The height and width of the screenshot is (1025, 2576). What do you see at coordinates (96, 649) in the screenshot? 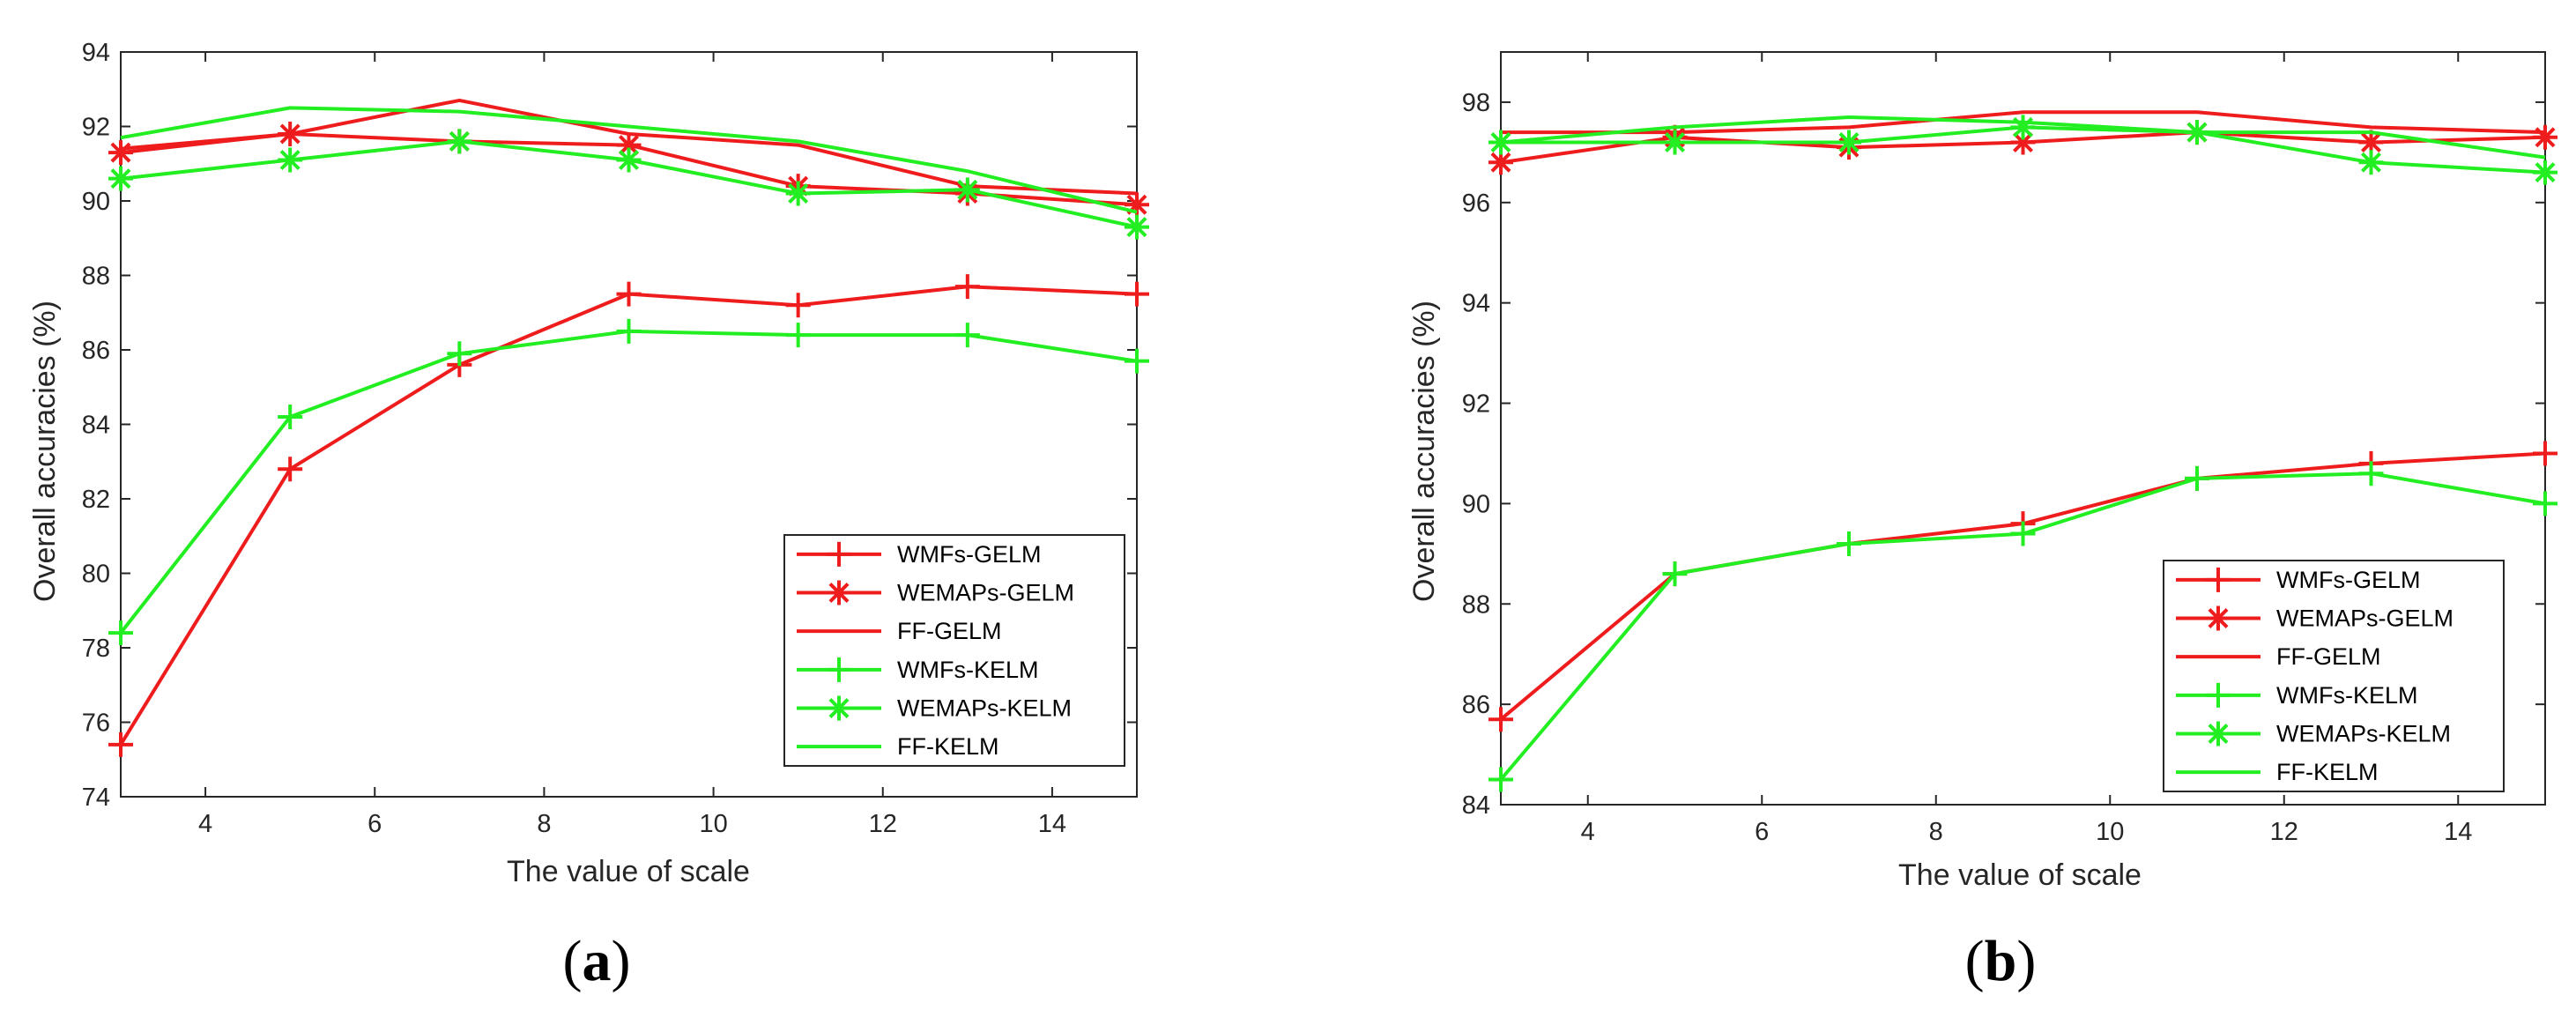
I see `y-tick-label: 78` at bounding box center [96, 649].